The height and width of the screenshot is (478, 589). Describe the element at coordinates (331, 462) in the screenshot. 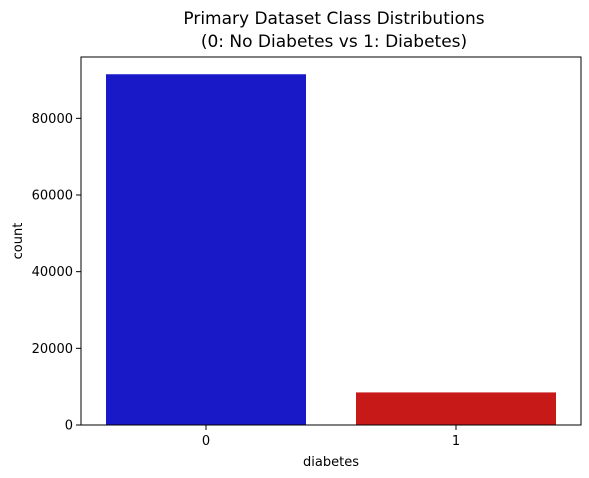

I see `x-axis-label: diabetes` at that location.